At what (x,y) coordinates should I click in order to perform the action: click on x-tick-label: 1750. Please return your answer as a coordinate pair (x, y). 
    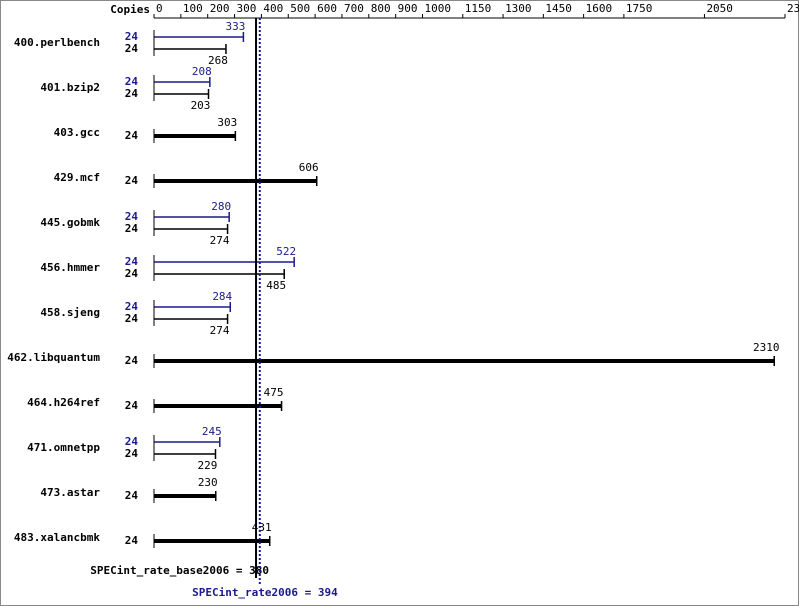
    Looking at the image, I should click on (639, 8).